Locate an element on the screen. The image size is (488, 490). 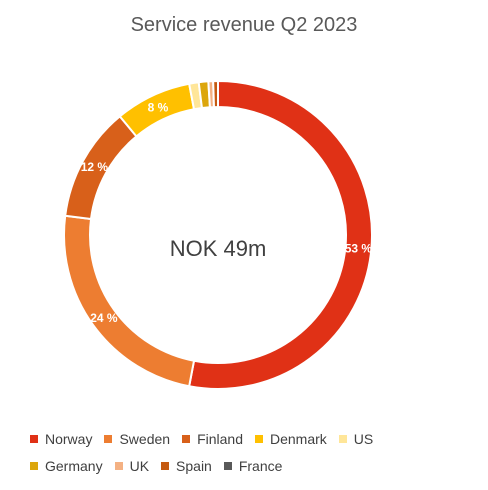
legend-item-germany: Germany is located at coordinates (66, 466).